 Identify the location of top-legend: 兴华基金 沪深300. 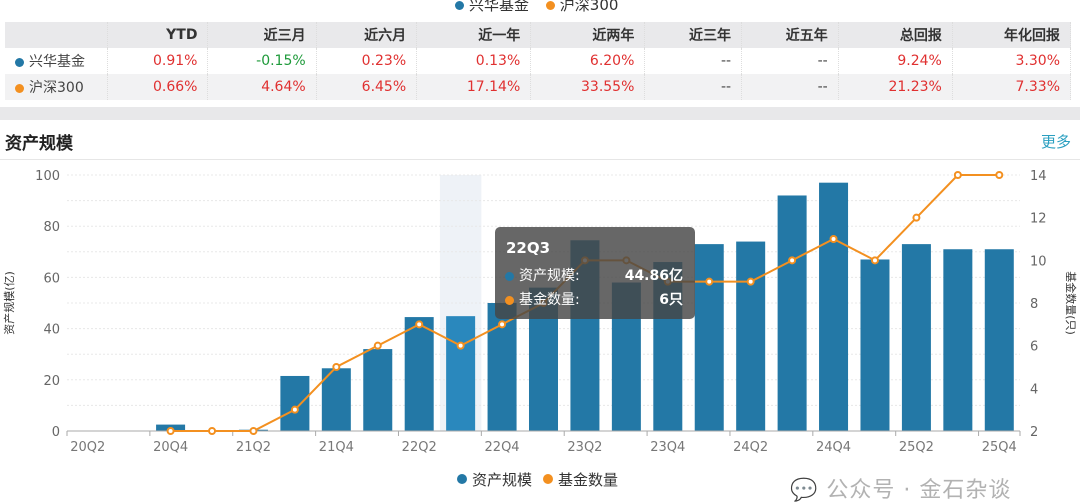
(542, 7).